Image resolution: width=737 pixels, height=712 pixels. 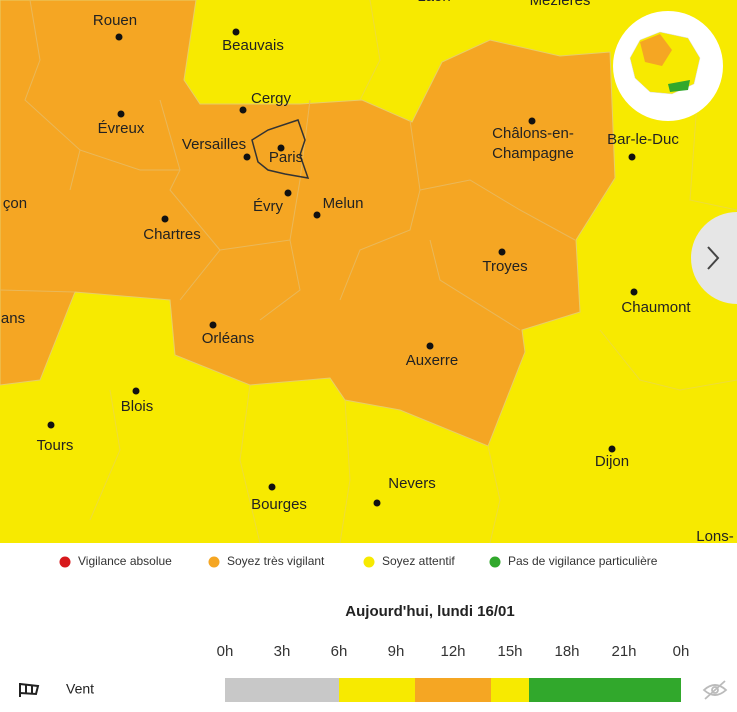 I want to click on city-label: Versailles, so click(x=214, y=144).